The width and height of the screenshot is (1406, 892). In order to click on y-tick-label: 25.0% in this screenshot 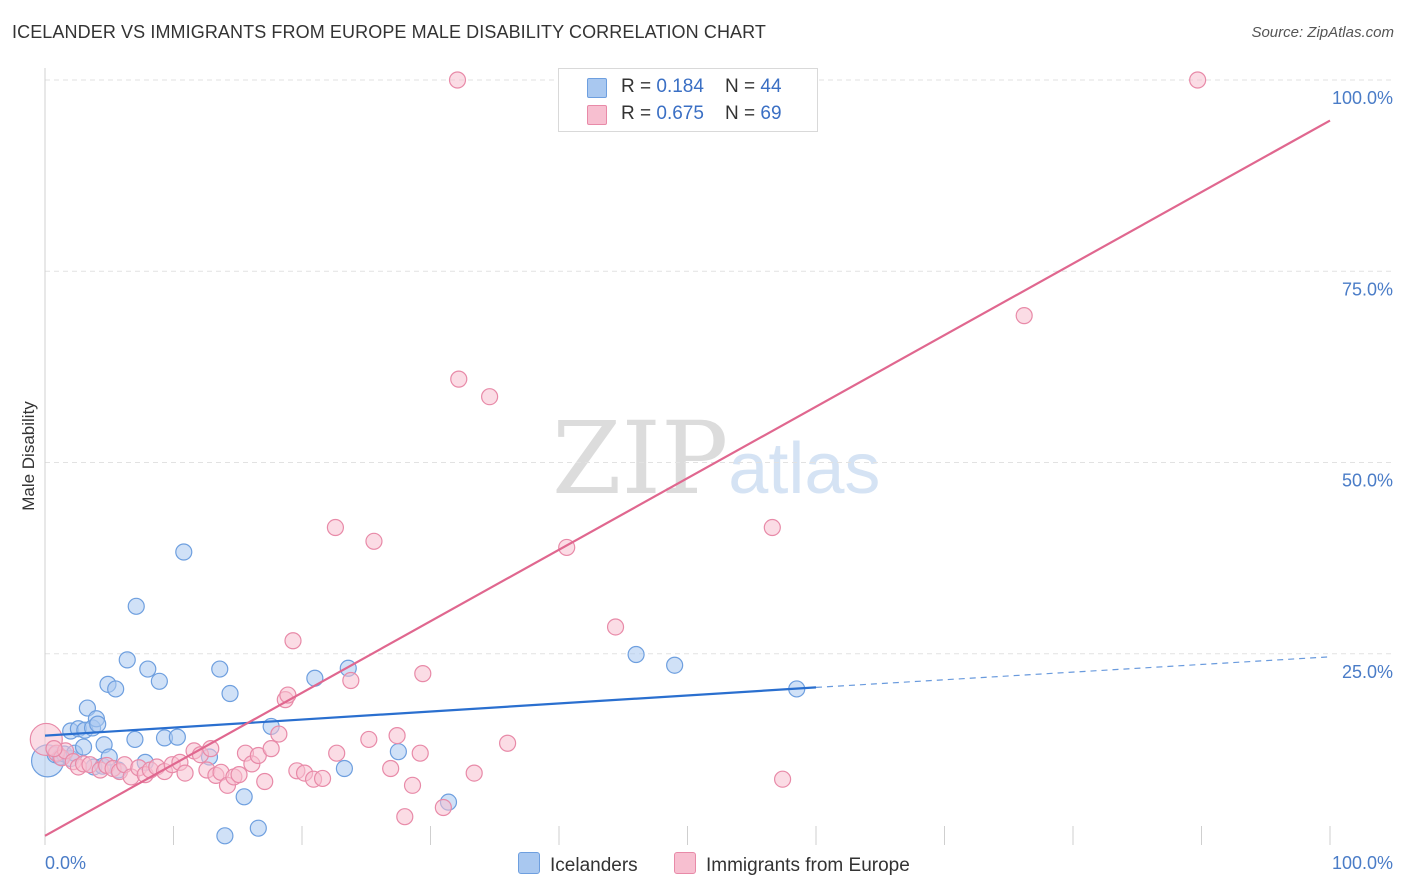, I will do `click(1367, 672)`.